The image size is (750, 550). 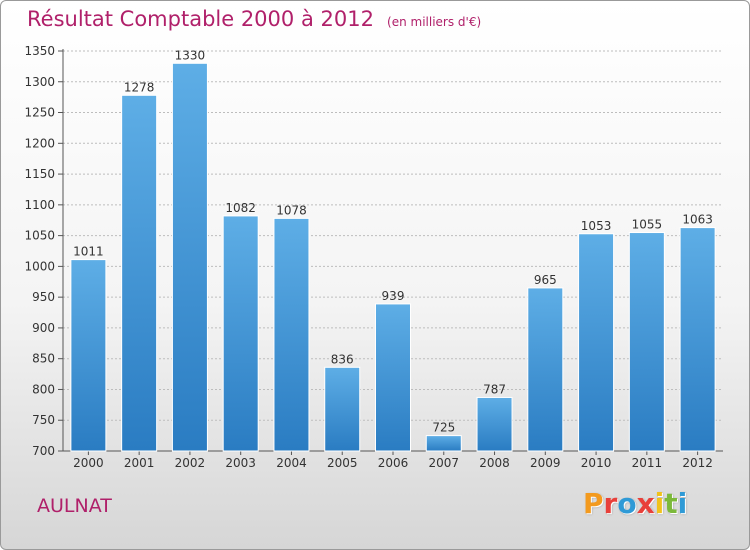 What do you see at coordinates (139, 273) in the screenshot?
I see `bar-2001` at bounding box center [139, 273].